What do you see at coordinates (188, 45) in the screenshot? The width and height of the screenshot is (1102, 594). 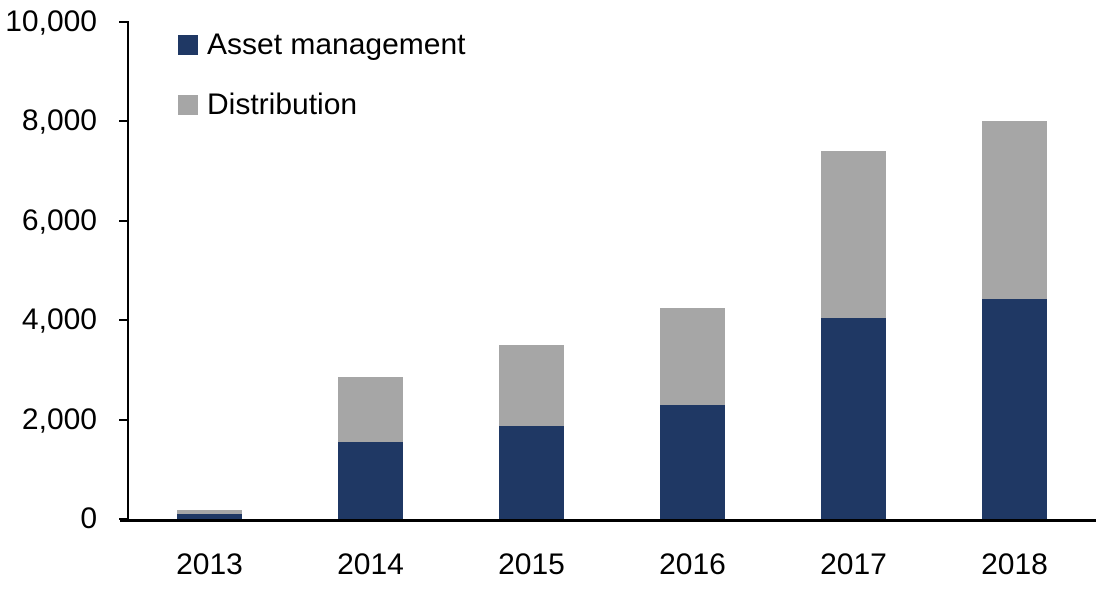 I see `asset-management-swatch-icon` at bounding box center [188, 45].